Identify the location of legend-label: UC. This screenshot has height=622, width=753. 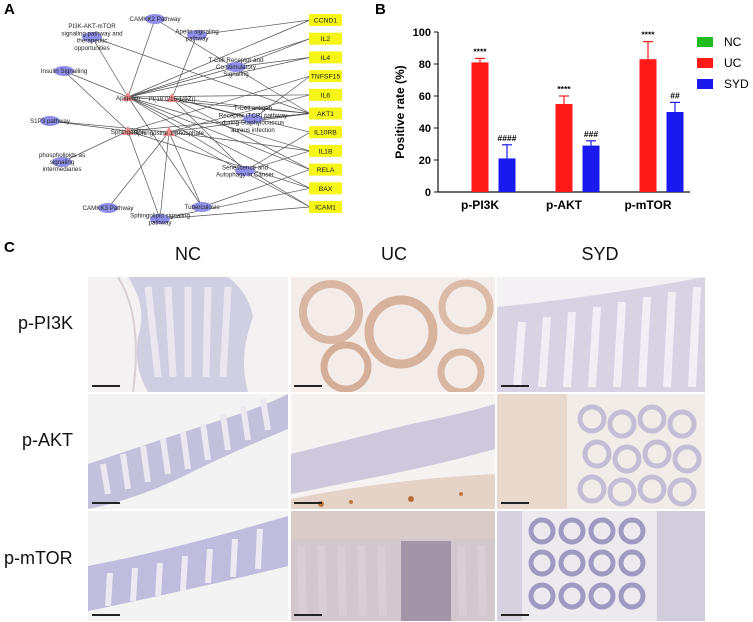
(733, 63).